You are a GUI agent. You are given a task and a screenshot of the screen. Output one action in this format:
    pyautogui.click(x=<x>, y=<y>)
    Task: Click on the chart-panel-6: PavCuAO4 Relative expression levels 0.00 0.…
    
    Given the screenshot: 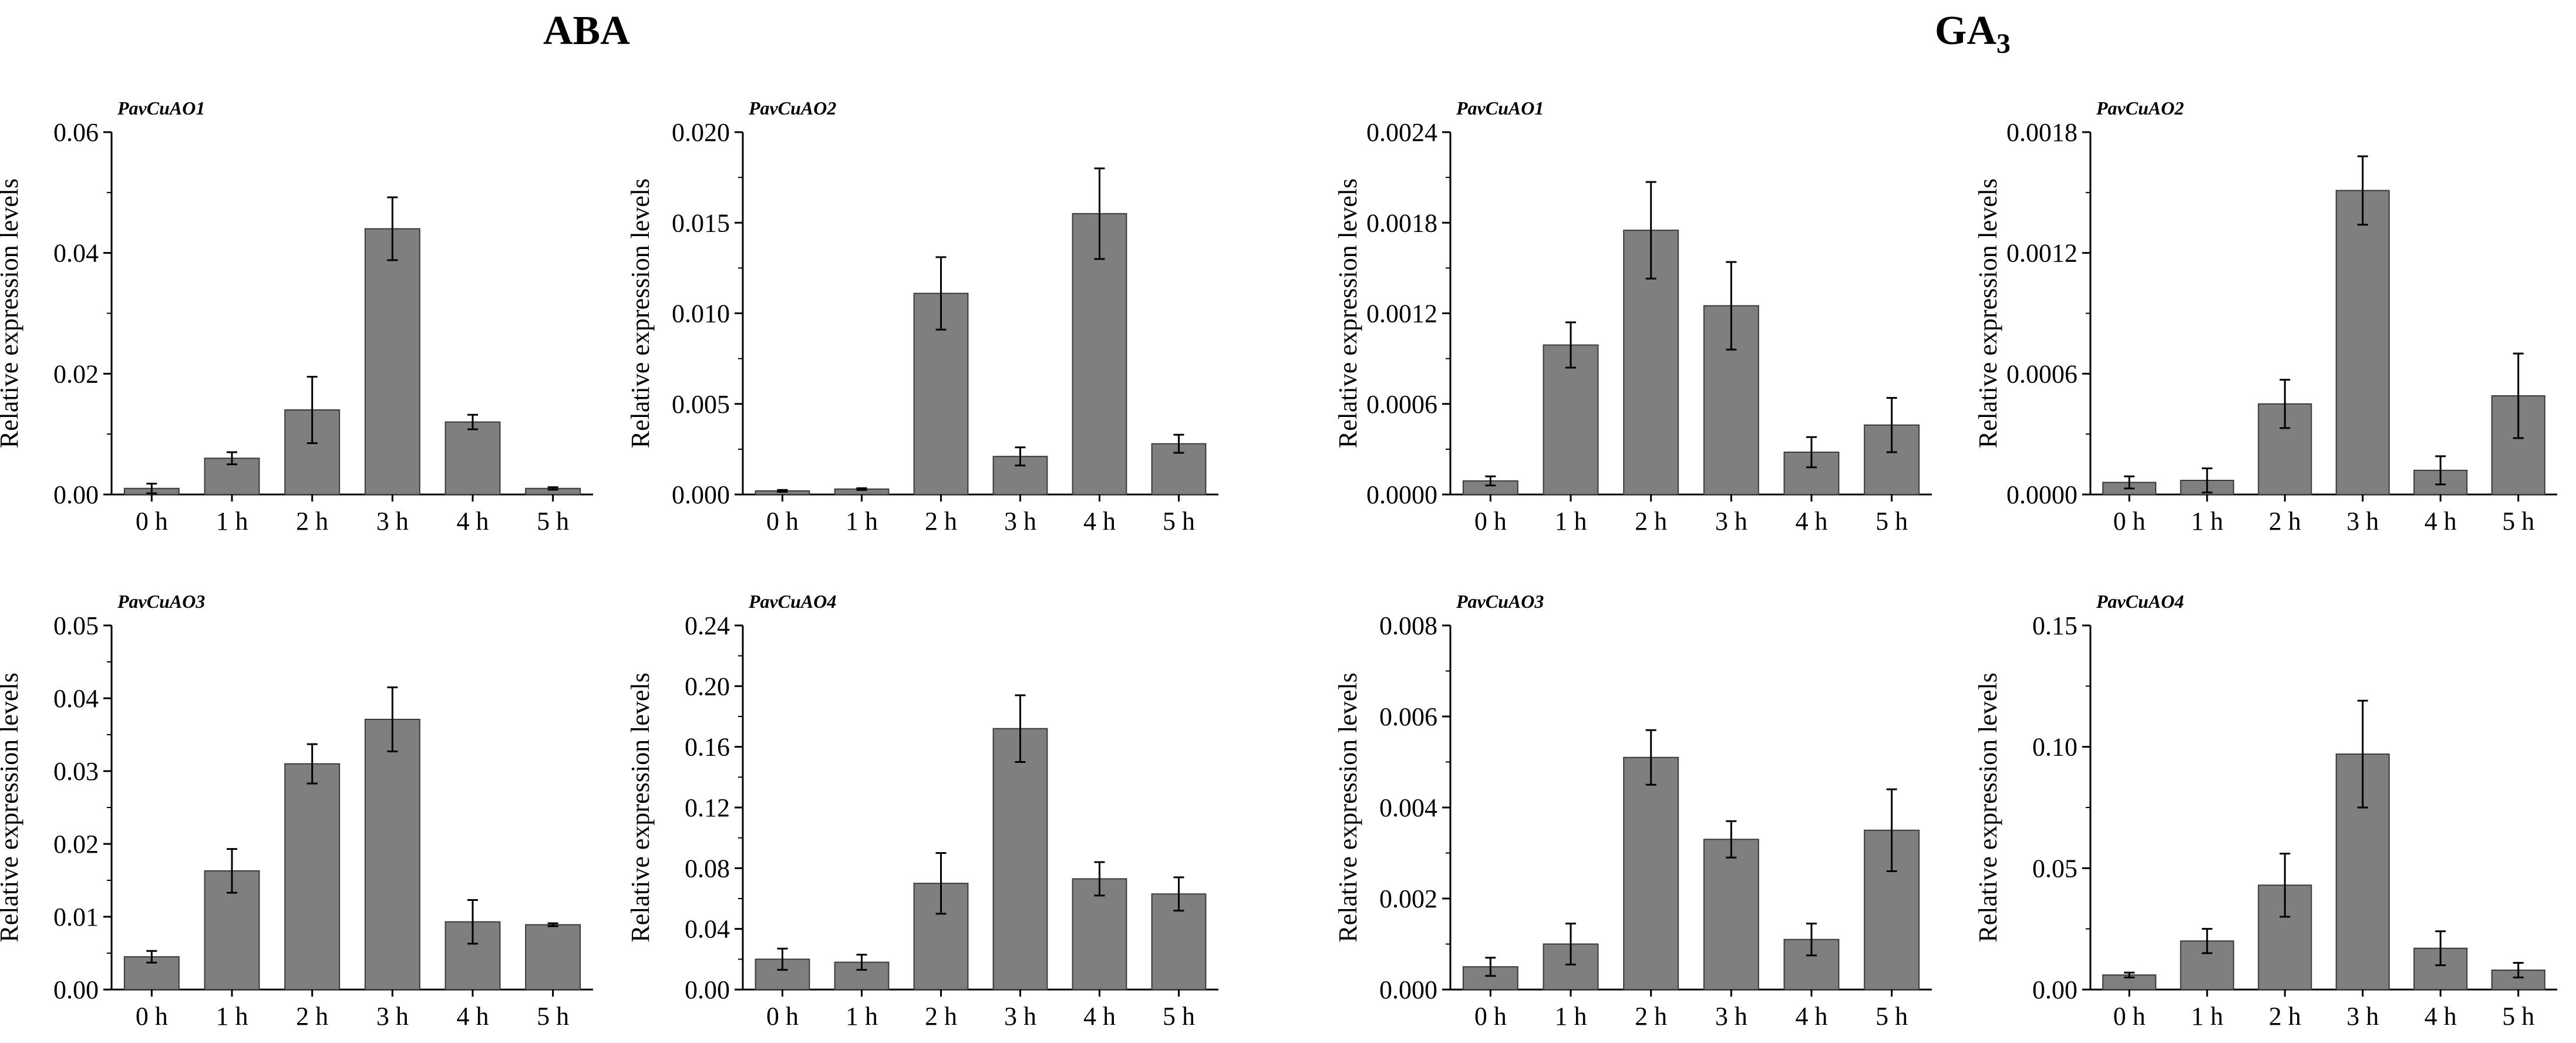 What is the action you would take?
    pyautogui.click(x=922, y=811)
    